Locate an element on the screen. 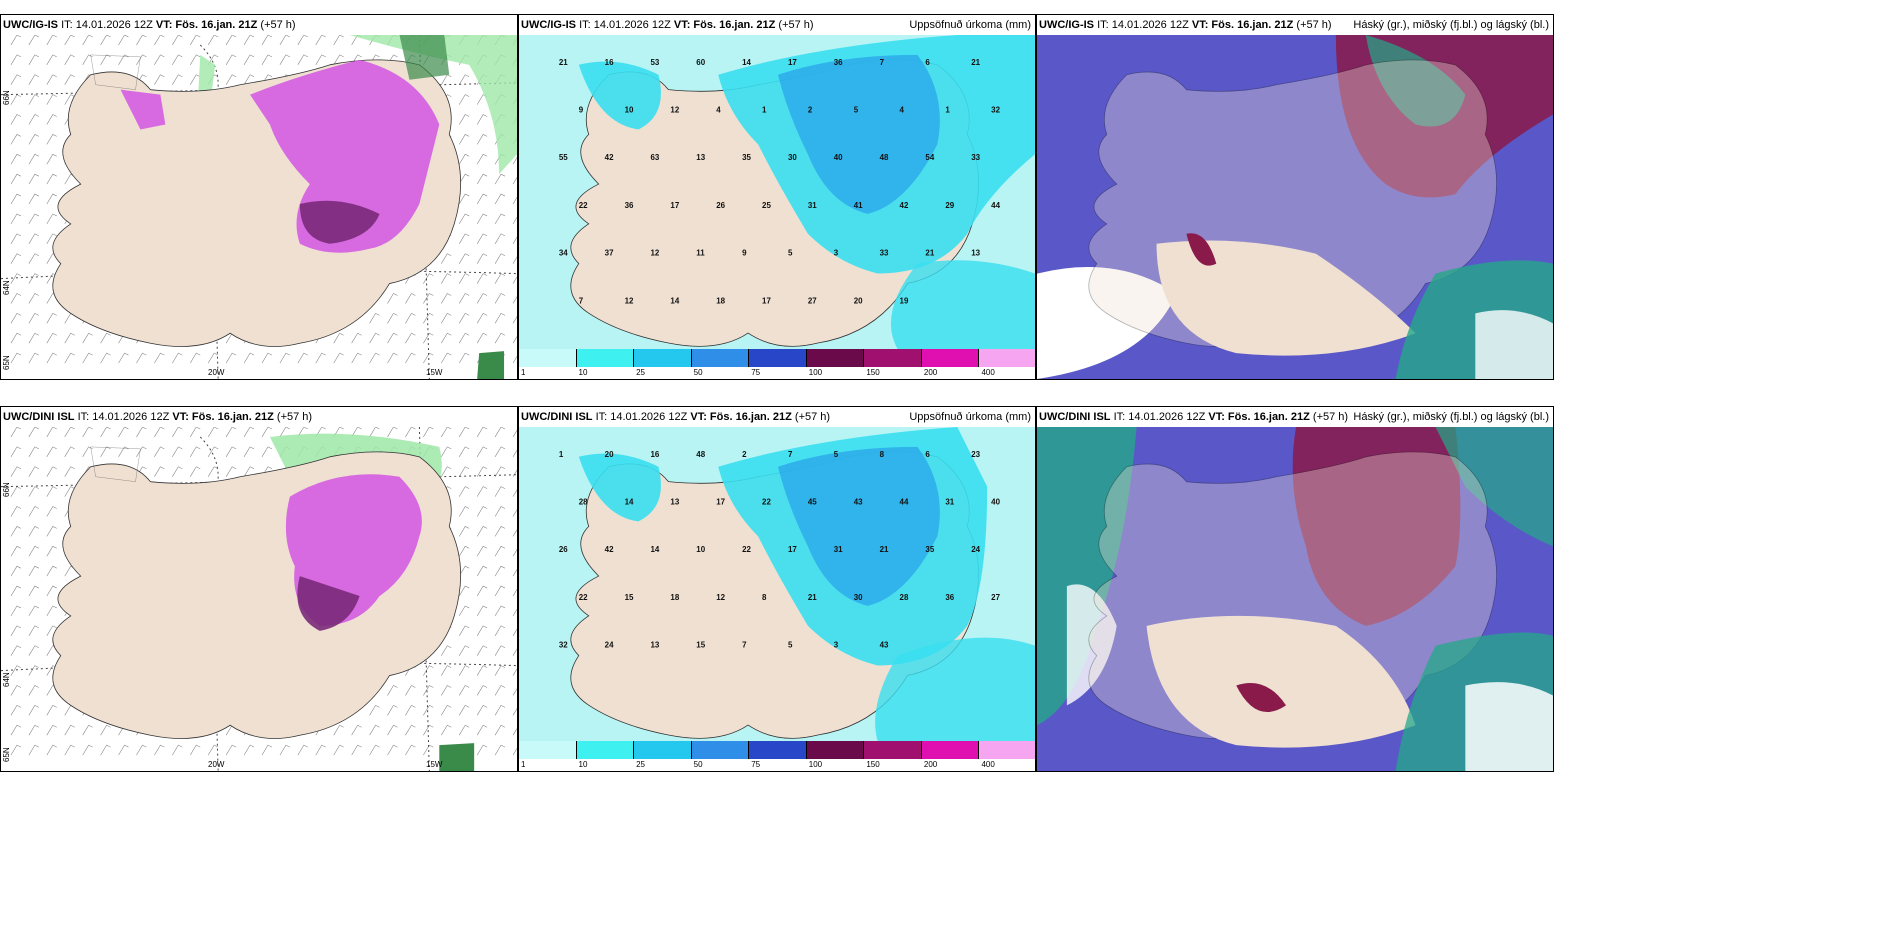  precip-value: 2 is located at coordinates (744, 454).